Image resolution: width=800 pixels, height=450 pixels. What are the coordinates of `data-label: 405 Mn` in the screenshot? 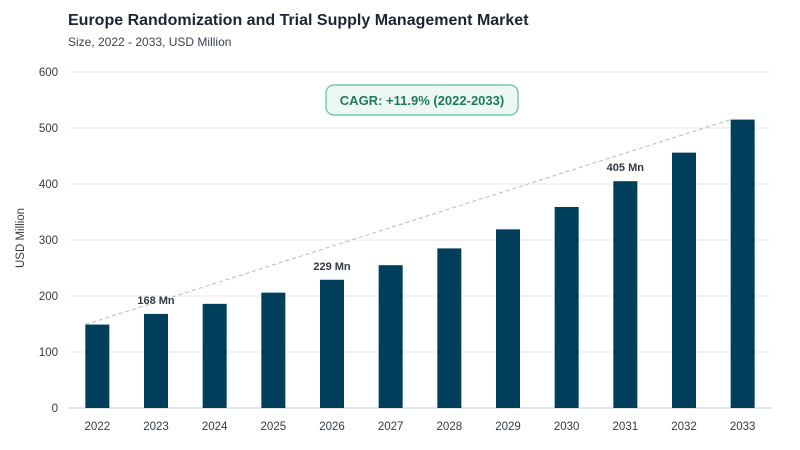 It's located at (626, 168).